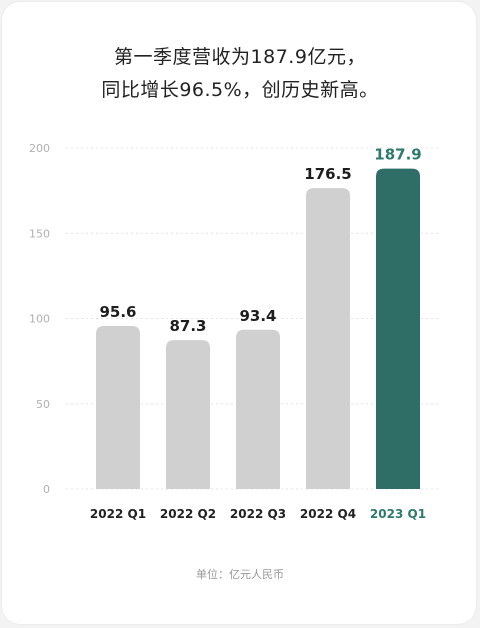 The width and height of the screenshot is (480, 628). Describe the element at coordinates (46, 489) in the screenshot. I see `y-tick-label: 0` at that location.